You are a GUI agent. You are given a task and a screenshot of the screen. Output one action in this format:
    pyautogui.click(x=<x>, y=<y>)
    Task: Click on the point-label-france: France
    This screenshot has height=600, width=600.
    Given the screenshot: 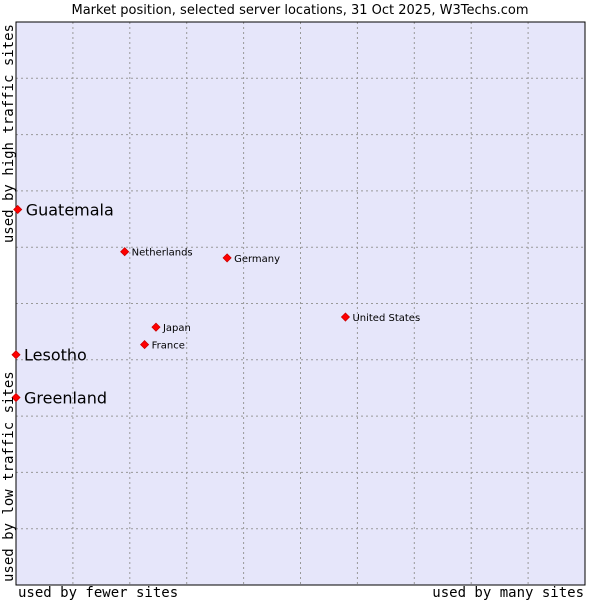 What is the action you would take?
    pyautogui.click(x=168, y=346)
    